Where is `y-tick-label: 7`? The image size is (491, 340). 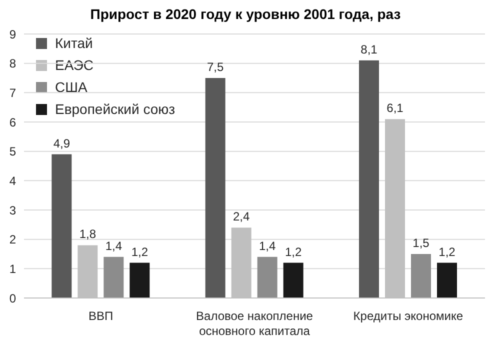 y-tick-label: 7 is located at coordinates (12, 93).